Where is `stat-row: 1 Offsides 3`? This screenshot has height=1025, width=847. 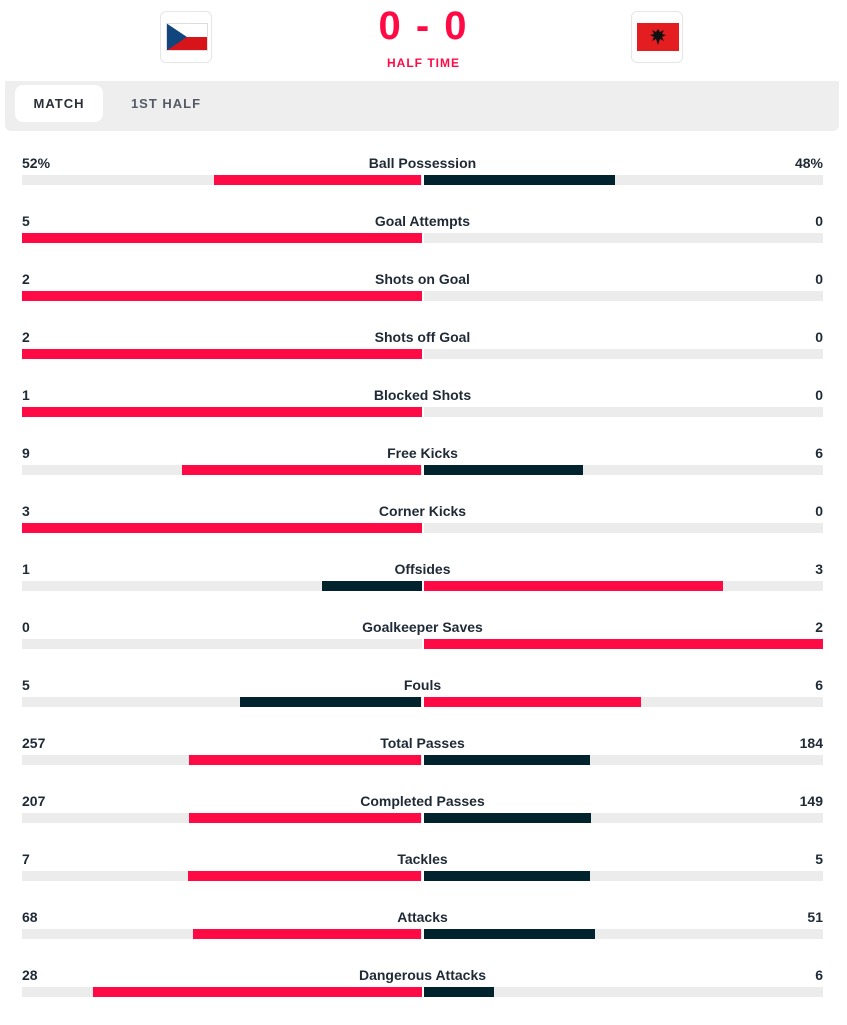 stat-row: 1 Offsides 3 is located at coordinates (422, 590).